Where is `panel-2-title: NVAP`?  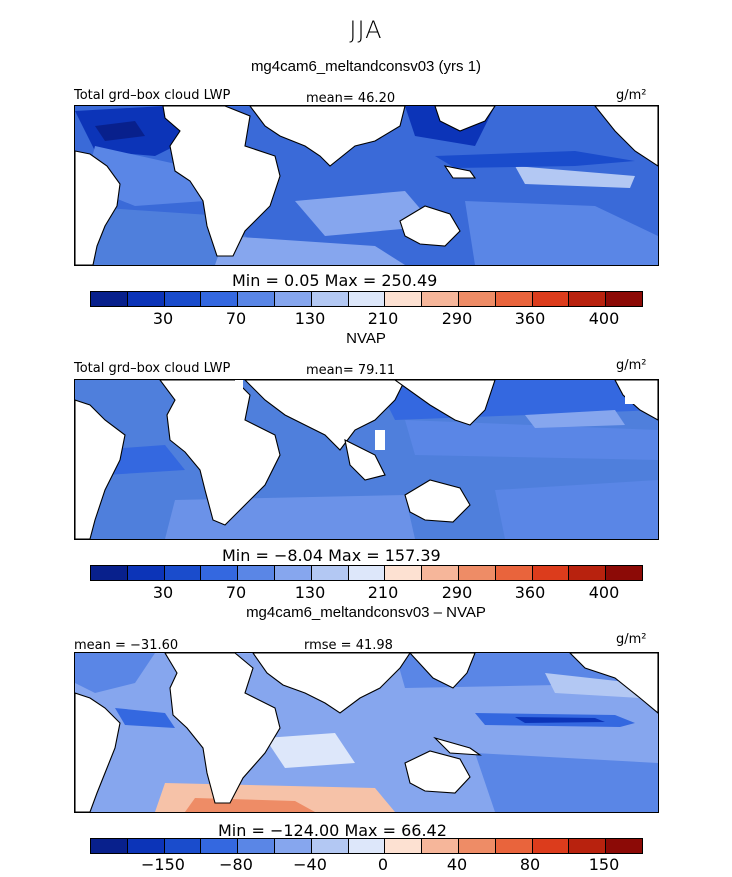
panel-2-title: NVAP is located at coordinates (366, 338).